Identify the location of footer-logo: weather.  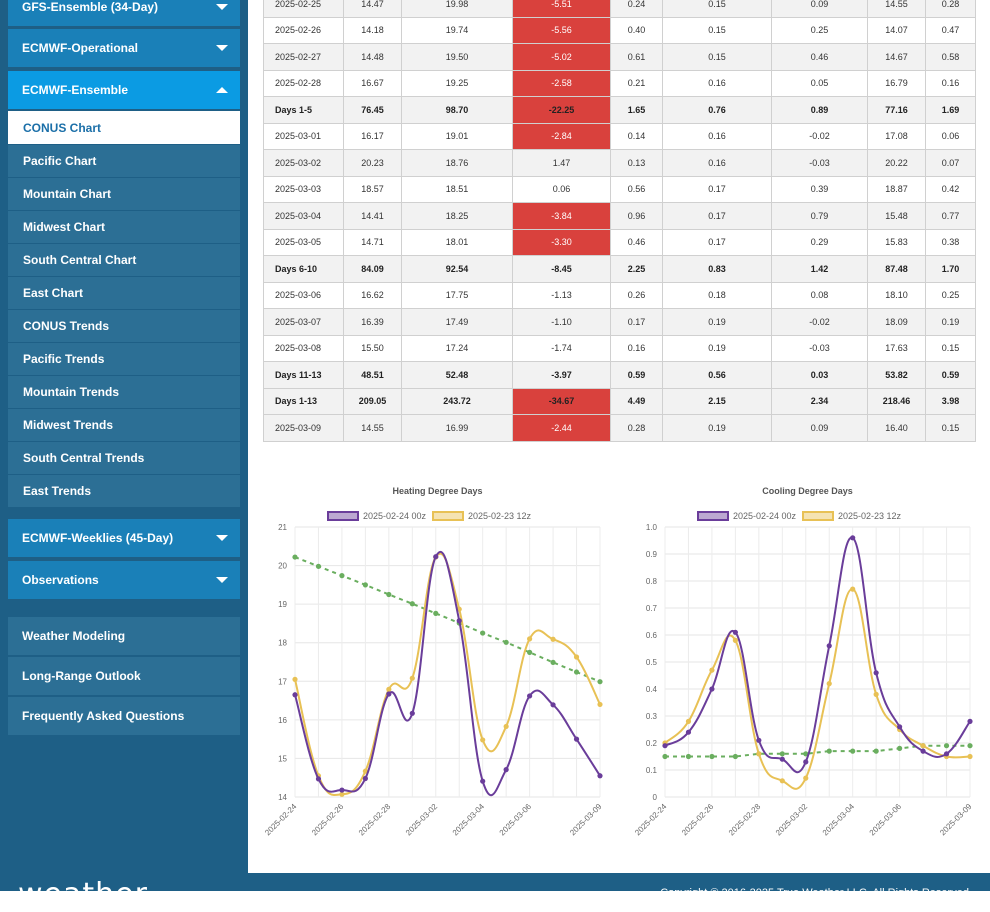
(83, 894).